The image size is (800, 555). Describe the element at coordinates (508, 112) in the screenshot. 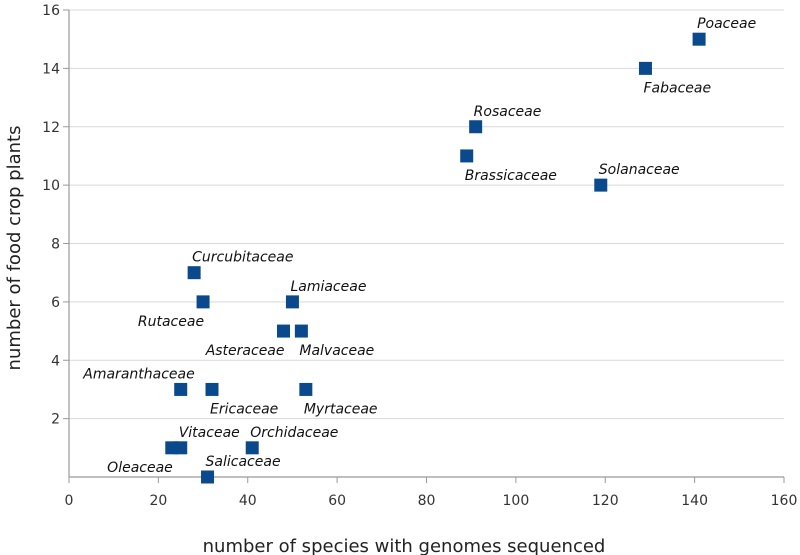

I see `label-rosaceae: Rosaceae` at that location.